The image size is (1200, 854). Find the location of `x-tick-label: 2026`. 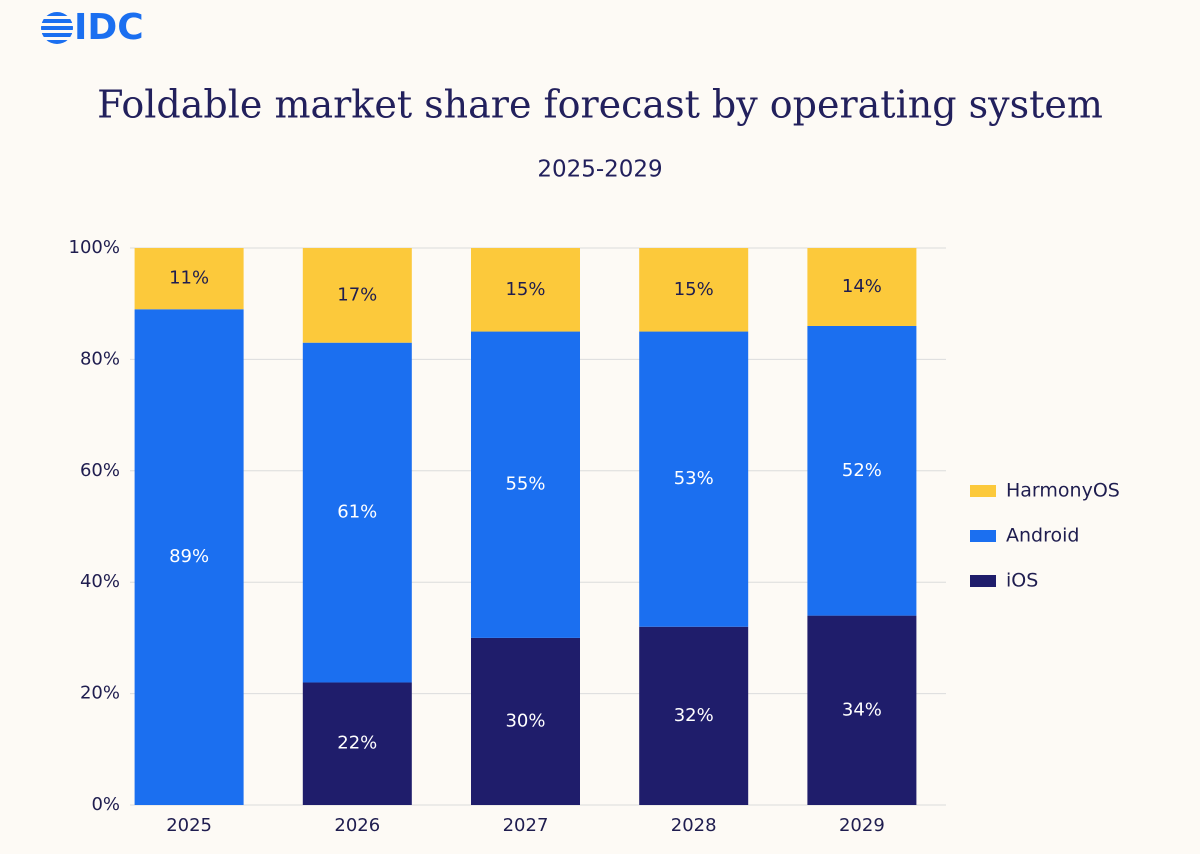

x-tick-label: 2026 is located at coordinates (357, 825).